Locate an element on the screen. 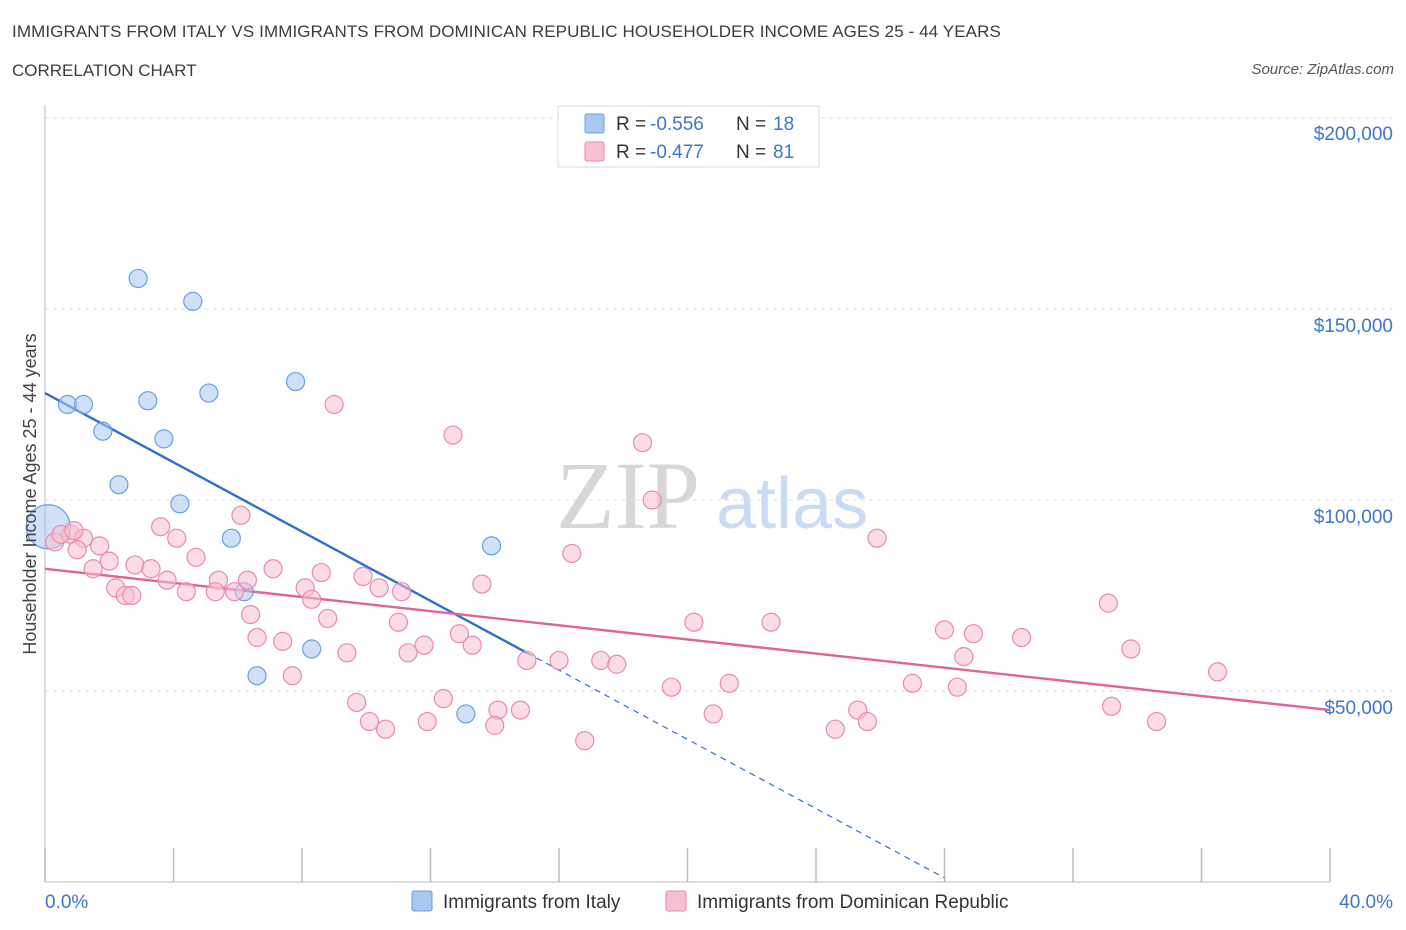  series-legend-label-italy: Immigrants from Italy is located at coordinates (532, 902).